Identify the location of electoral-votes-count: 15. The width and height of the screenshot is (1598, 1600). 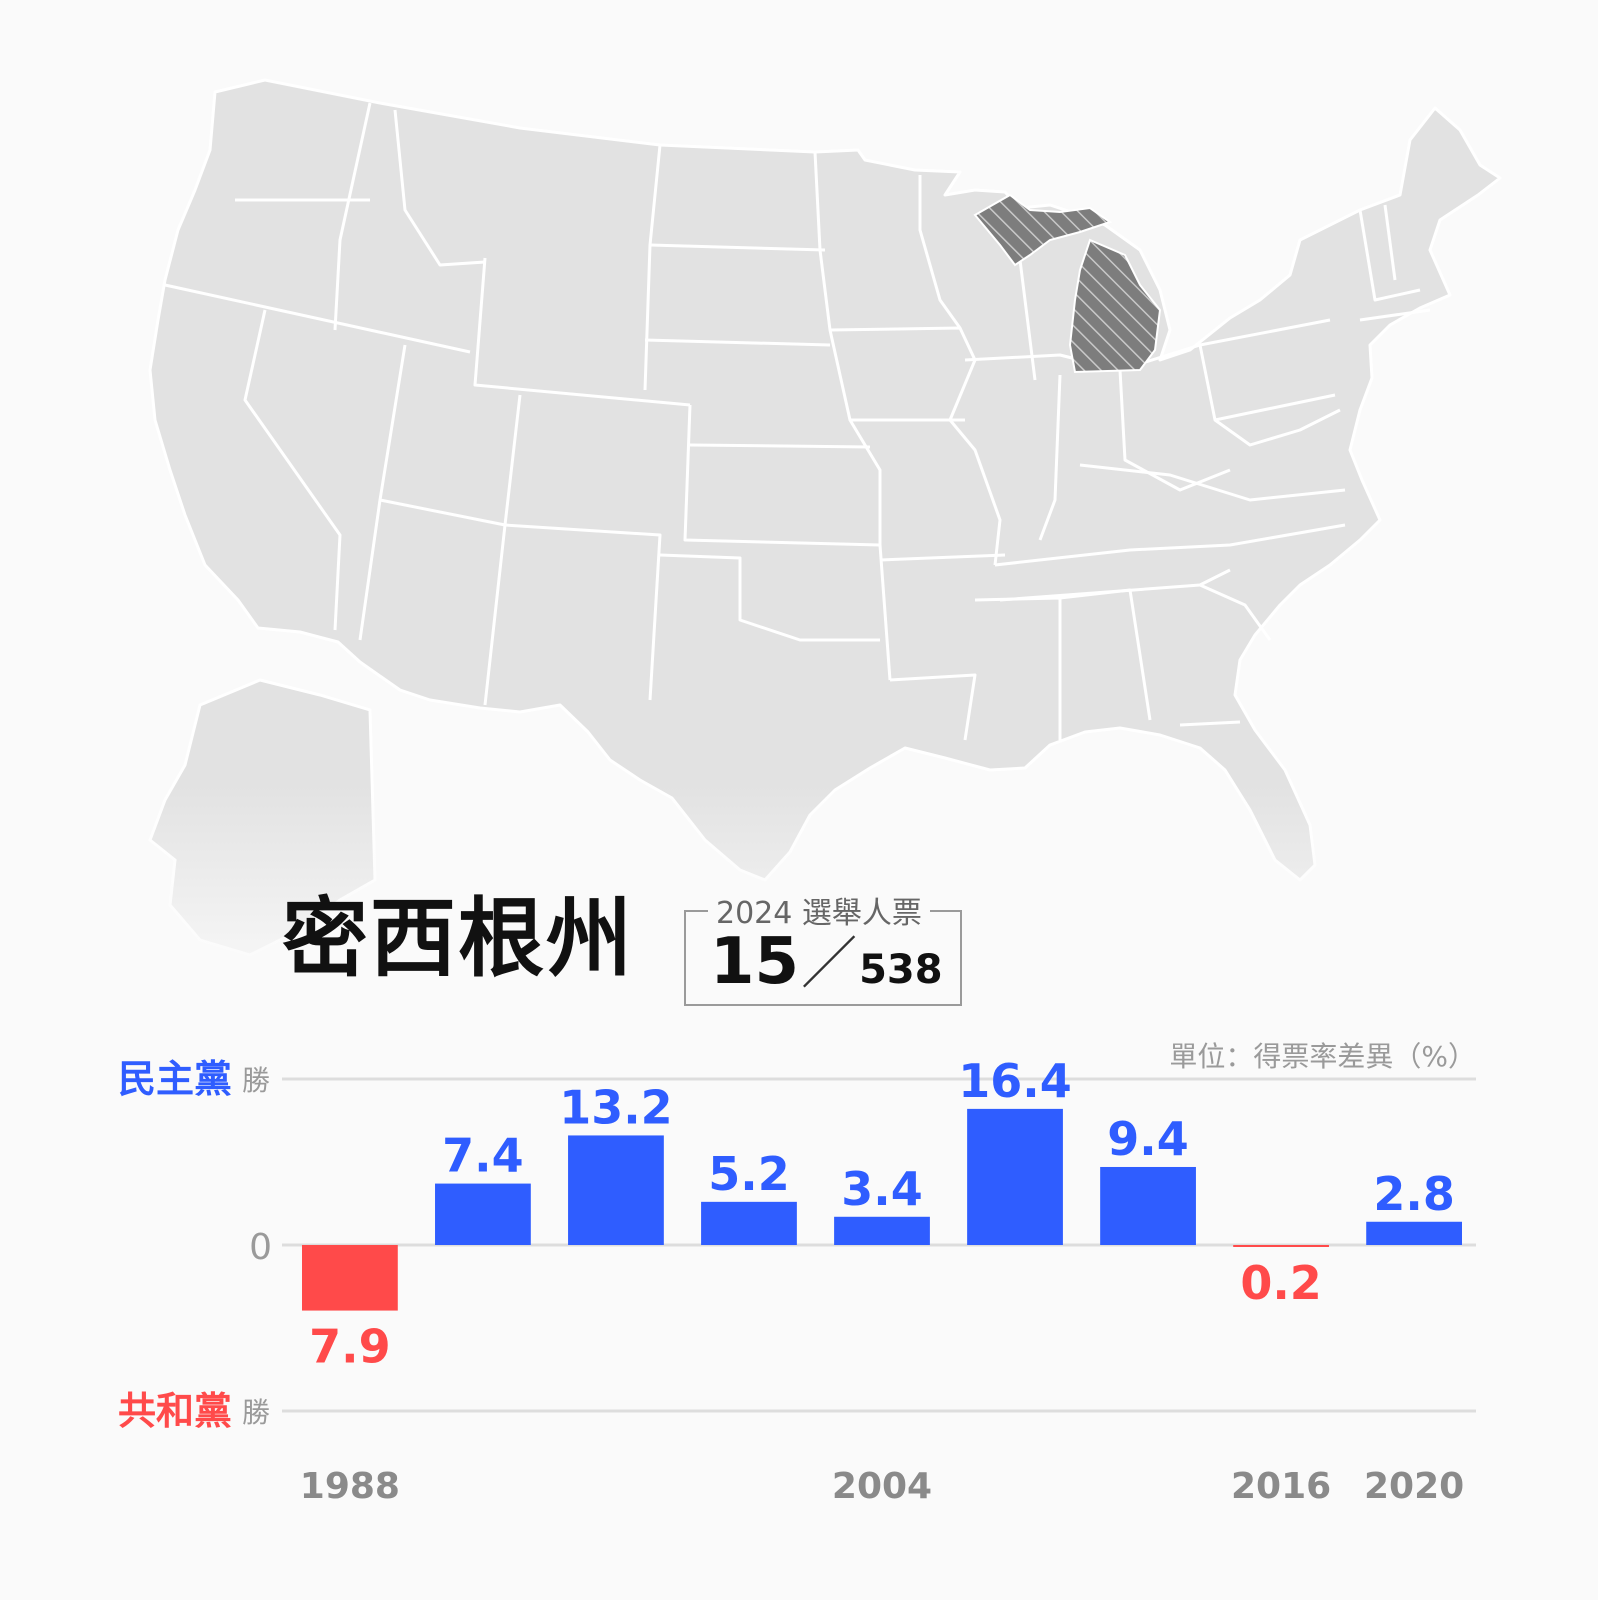
(755, 962).